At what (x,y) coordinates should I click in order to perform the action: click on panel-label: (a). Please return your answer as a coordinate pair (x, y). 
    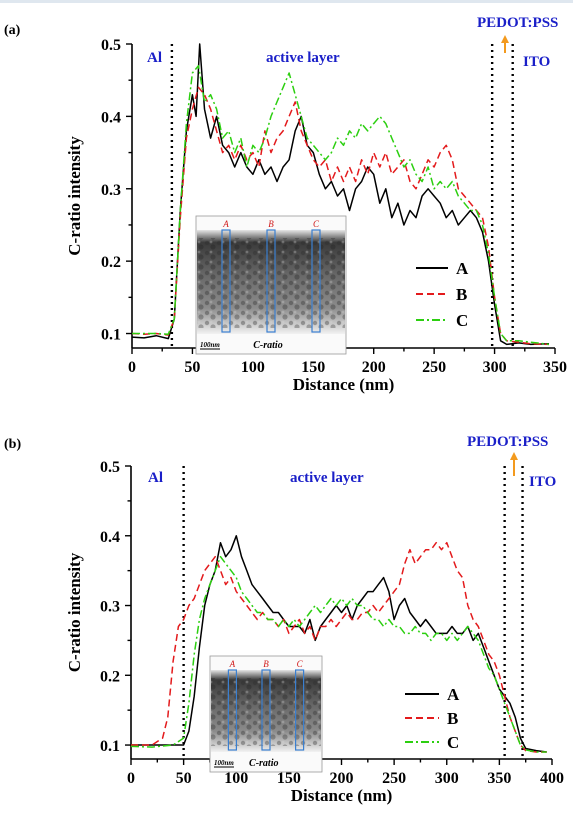
    Looking at the image, I should click on (12, 30).